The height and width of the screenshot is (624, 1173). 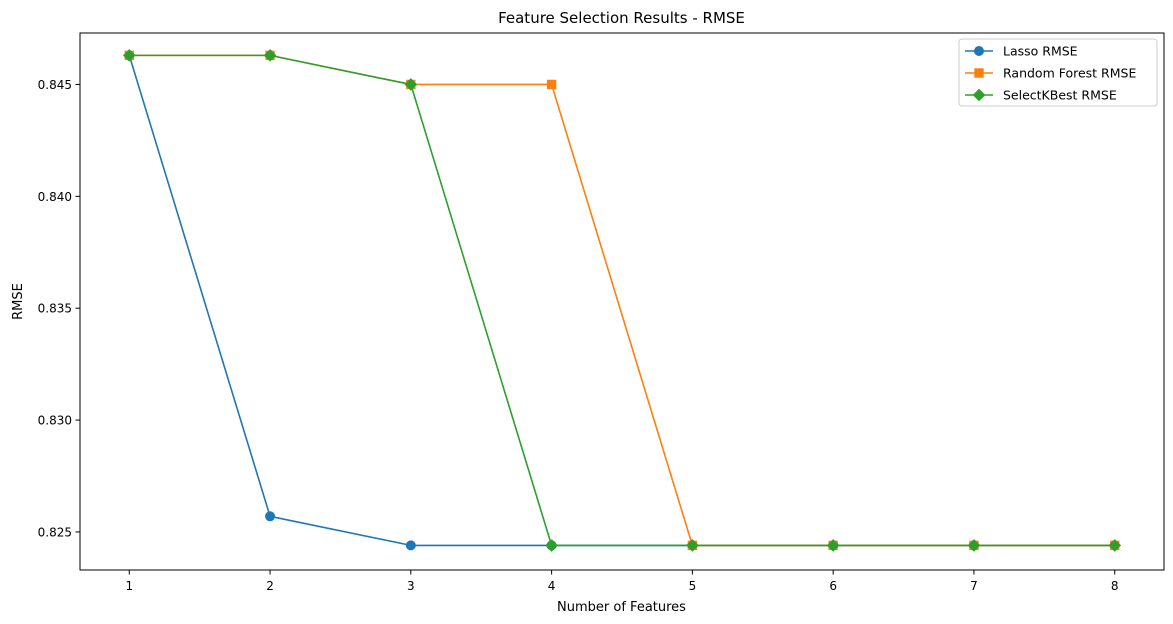 What do you see at coordinates (833, 586) in the screenshot?
I see `x-tick-label: 6` at bounding box center [833, 586].